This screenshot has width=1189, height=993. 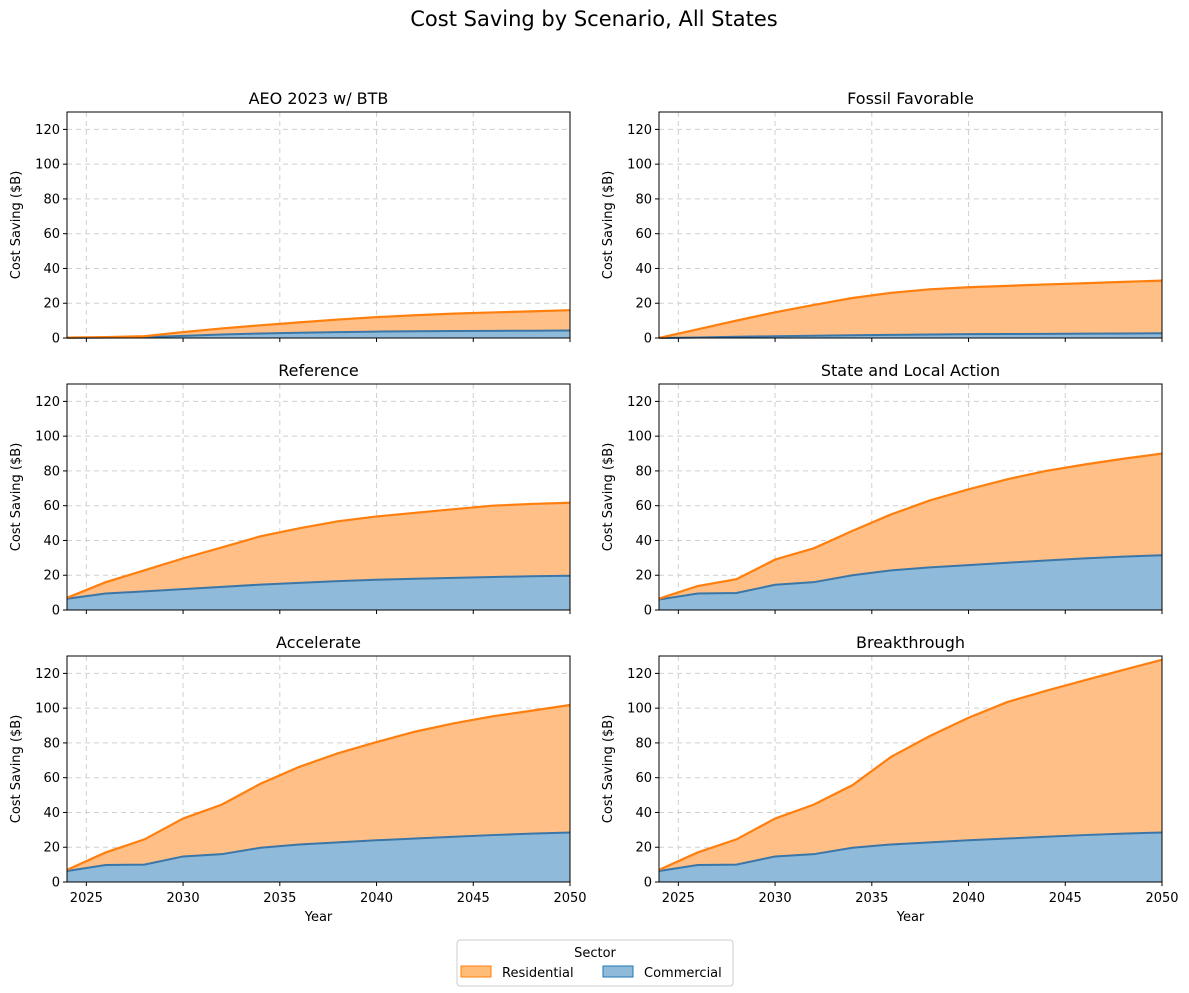 I want to click on legend-title: Sector, so click(x=595, y=953).